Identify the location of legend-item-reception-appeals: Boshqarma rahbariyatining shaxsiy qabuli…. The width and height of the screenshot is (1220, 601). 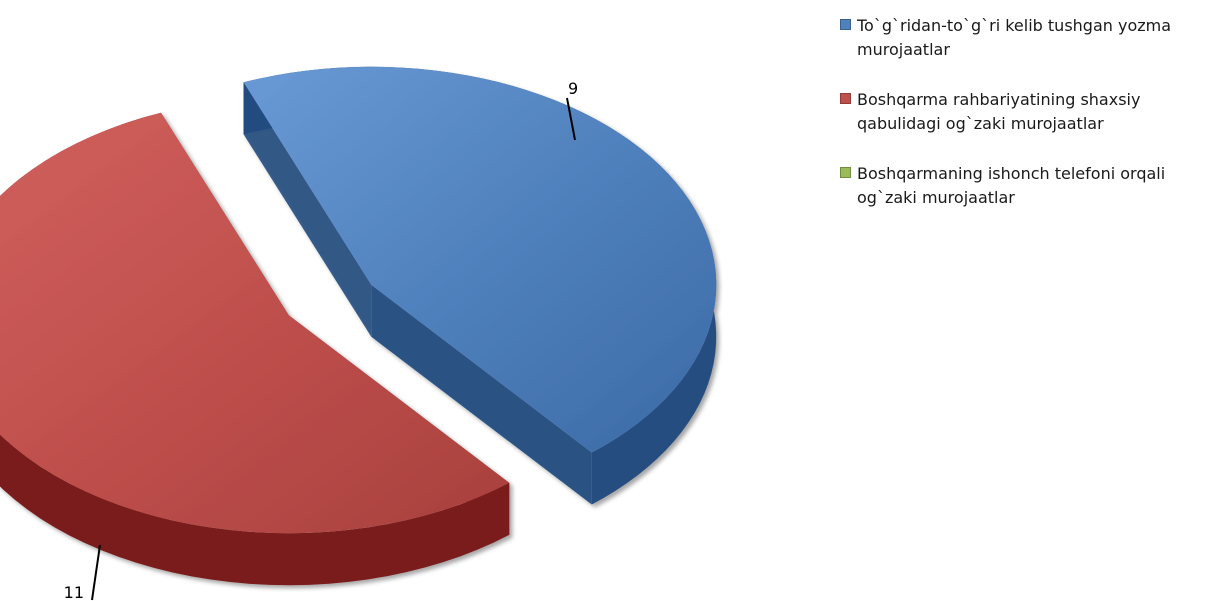
(1027, 112).